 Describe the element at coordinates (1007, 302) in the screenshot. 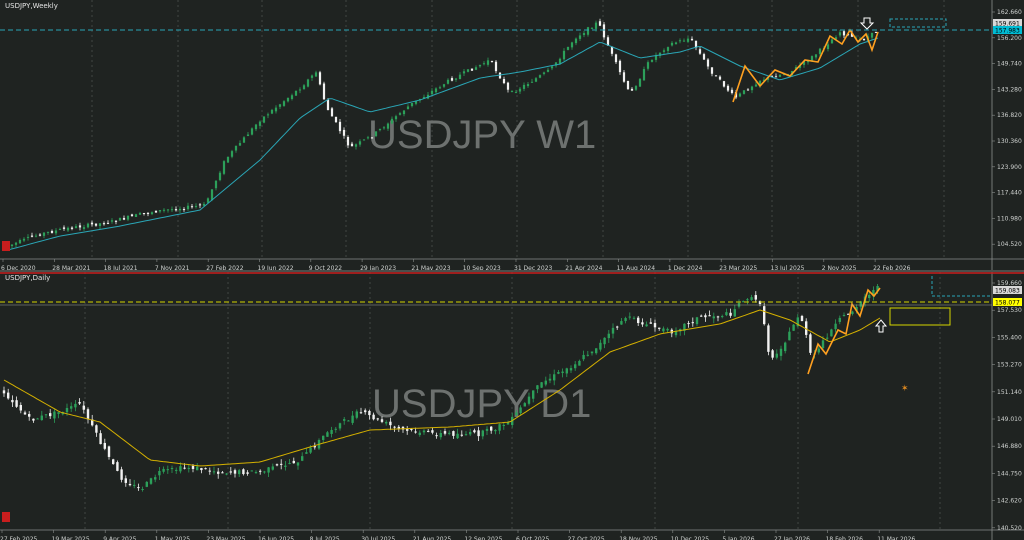

I see `price-tag-background` at that location.